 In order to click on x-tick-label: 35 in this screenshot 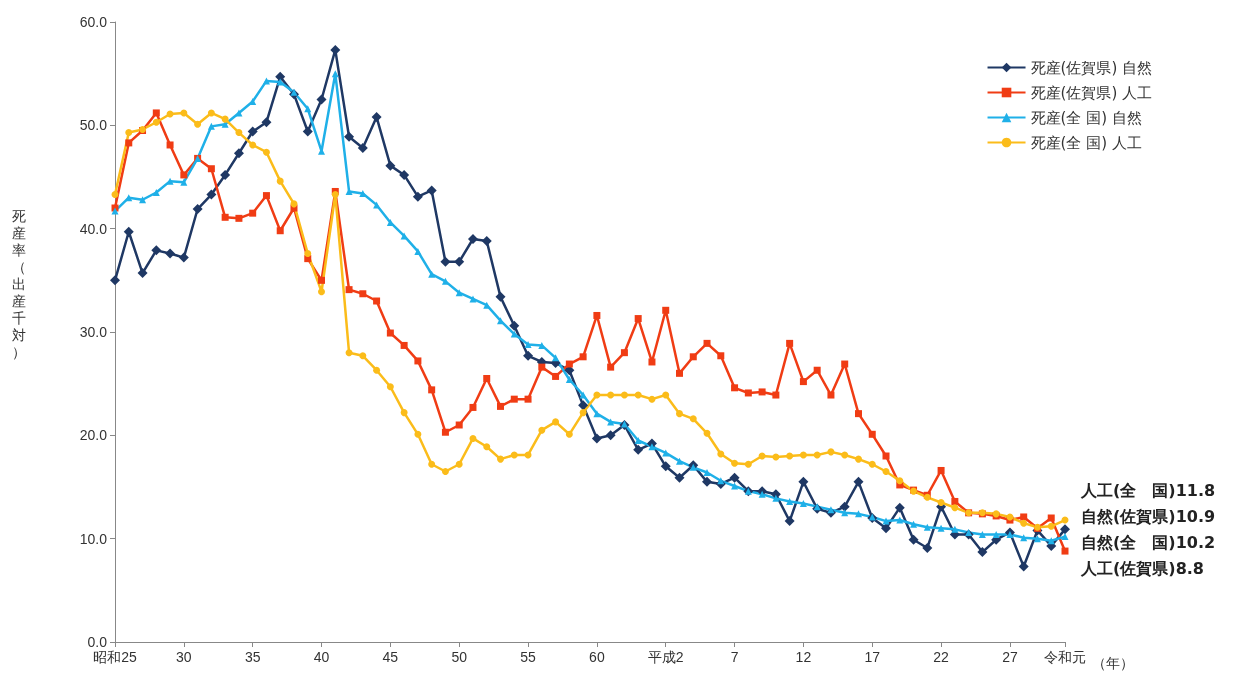, I will do `click(252, 657)`.